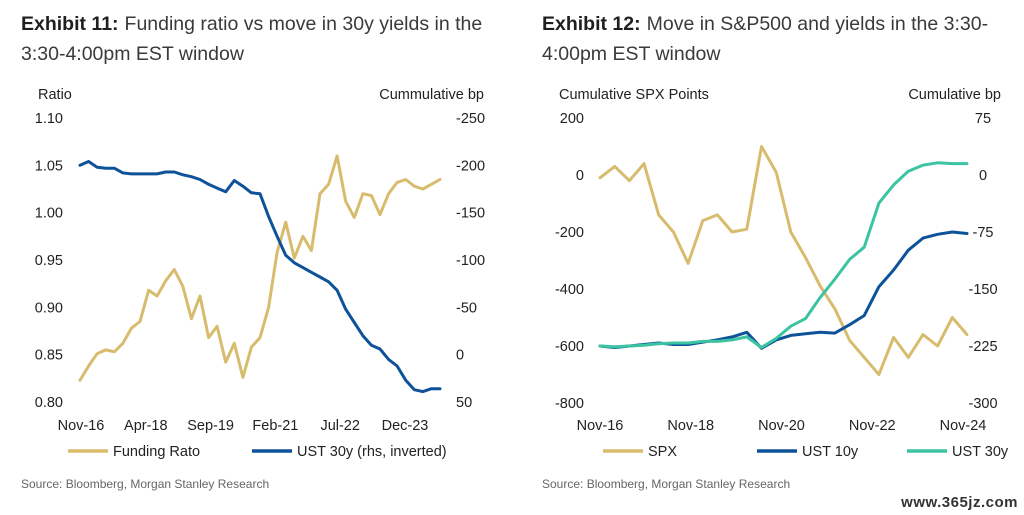  Describe the element at coordinates (210, 426) in the screenshot. I see `chart11-x-tick: Sep-19` at that location.